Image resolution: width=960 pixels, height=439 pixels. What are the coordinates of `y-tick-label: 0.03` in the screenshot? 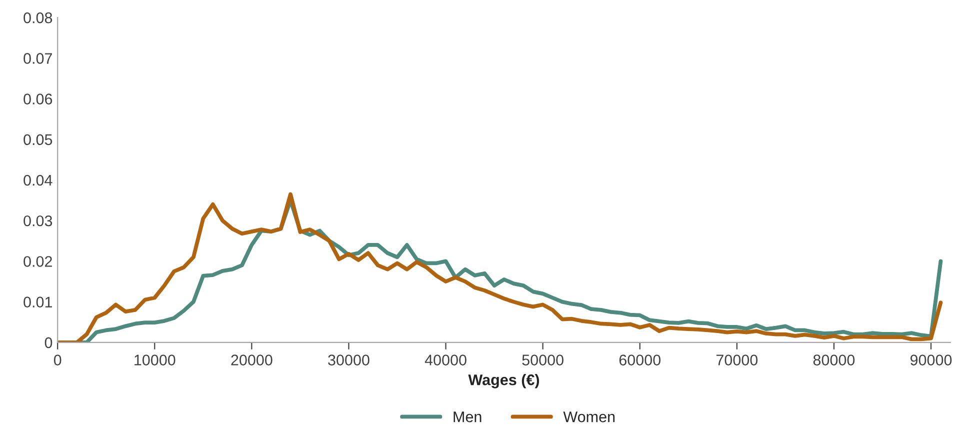 It's located at (38, 220).